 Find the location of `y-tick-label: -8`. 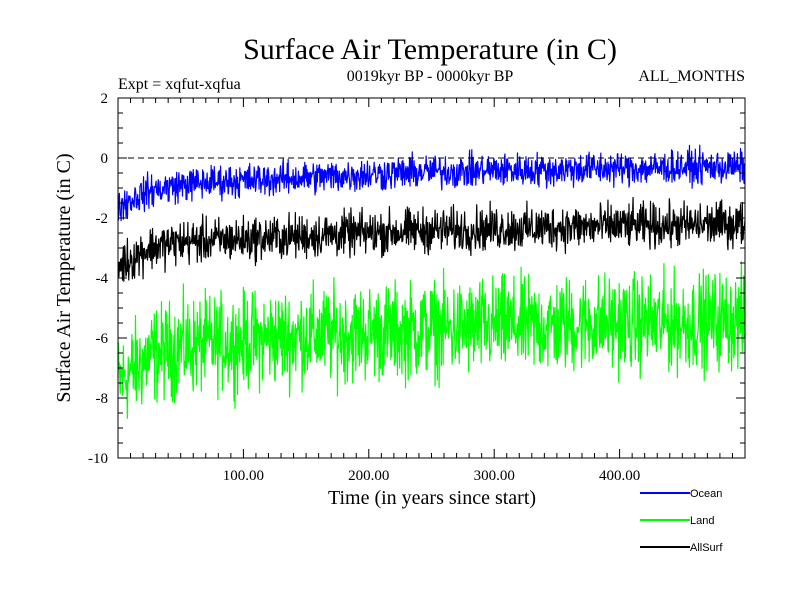

y-tick-label: -8 is located at coordinates (102, 399).